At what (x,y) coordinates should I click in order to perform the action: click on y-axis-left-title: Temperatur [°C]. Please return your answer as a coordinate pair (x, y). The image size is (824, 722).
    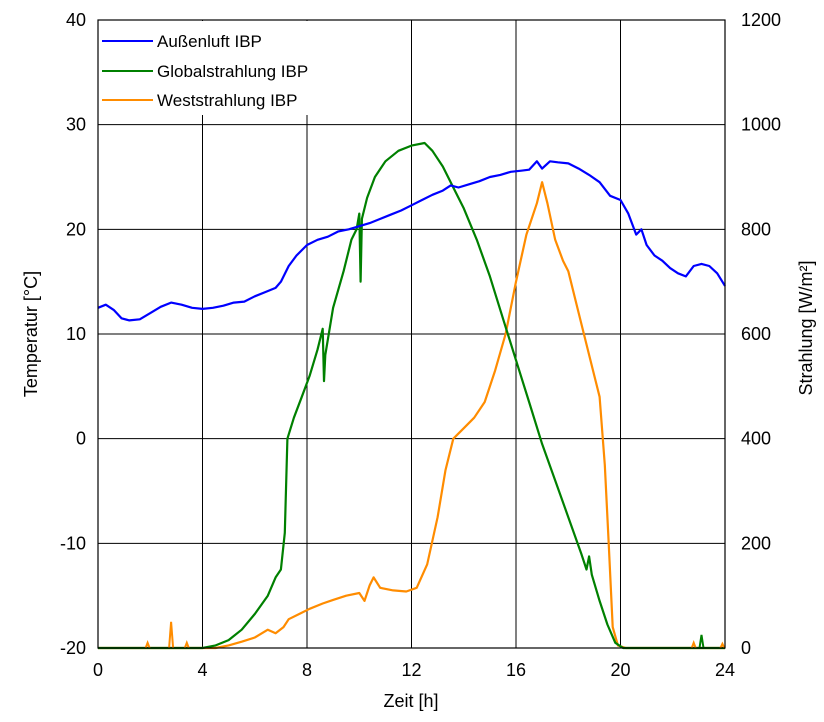
    Looking at the image, I should click on (31, 334).